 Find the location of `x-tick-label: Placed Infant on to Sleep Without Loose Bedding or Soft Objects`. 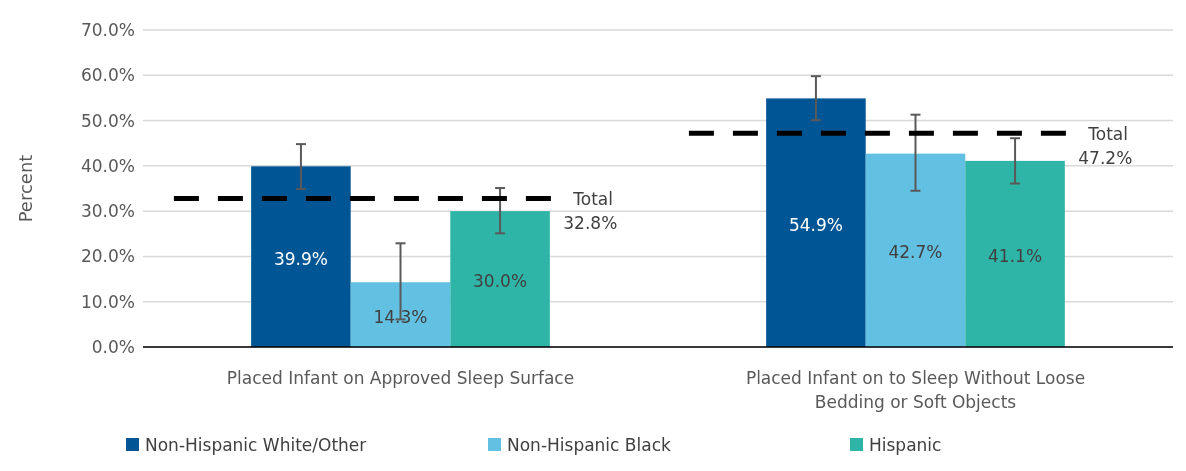

x-tick-label: Placed Infant on to Sleep Without Loose Bedding or Soft Objects is located at coordinates (915, 390).